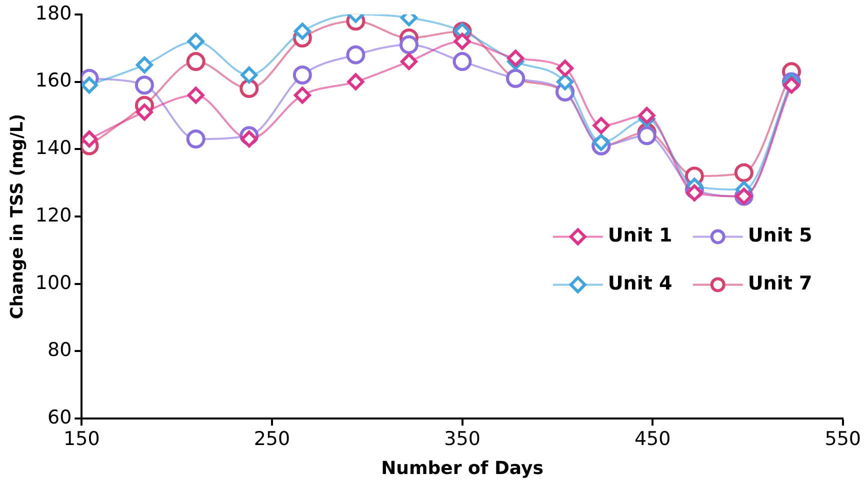 The image size is (864, 488). I want to click on legend-label: Unit 1, so click(640, 235).